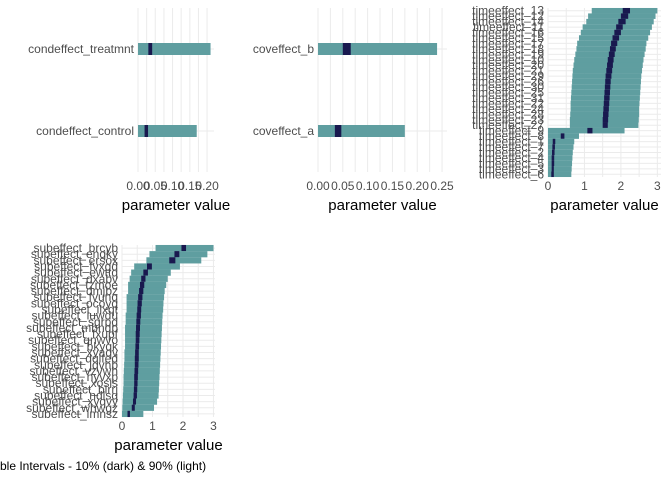  I want to click on interval-inner-subeffect_ocoyq, so click(139, 303).